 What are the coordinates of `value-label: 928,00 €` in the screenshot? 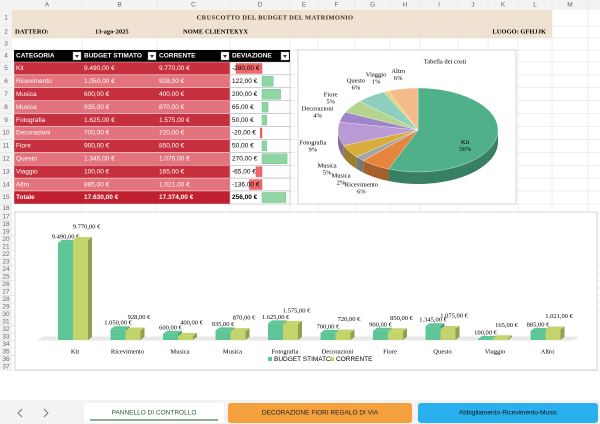 It's located at (140, 317).